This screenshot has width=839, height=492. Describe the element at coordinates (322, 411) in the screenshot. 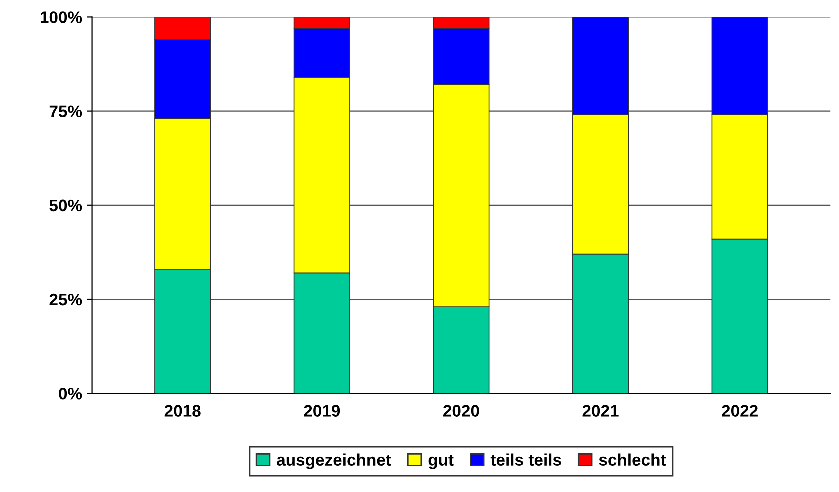

I see `x-tick-label: 2019` at that location.